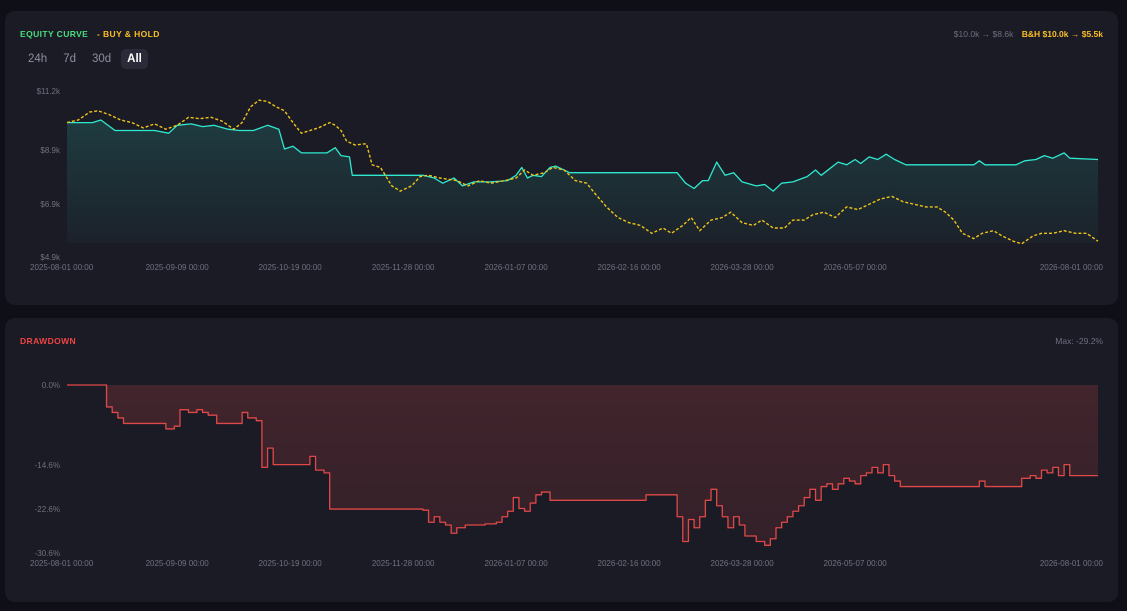 Image resolution: width=1127 pixels, height=611 pixels. What do you see at coordinates (90, 34) in the screenshot?
I see `equity-title-row: EQUITY CURVE - BUY & HOLD` at bounding box center [90, 34].